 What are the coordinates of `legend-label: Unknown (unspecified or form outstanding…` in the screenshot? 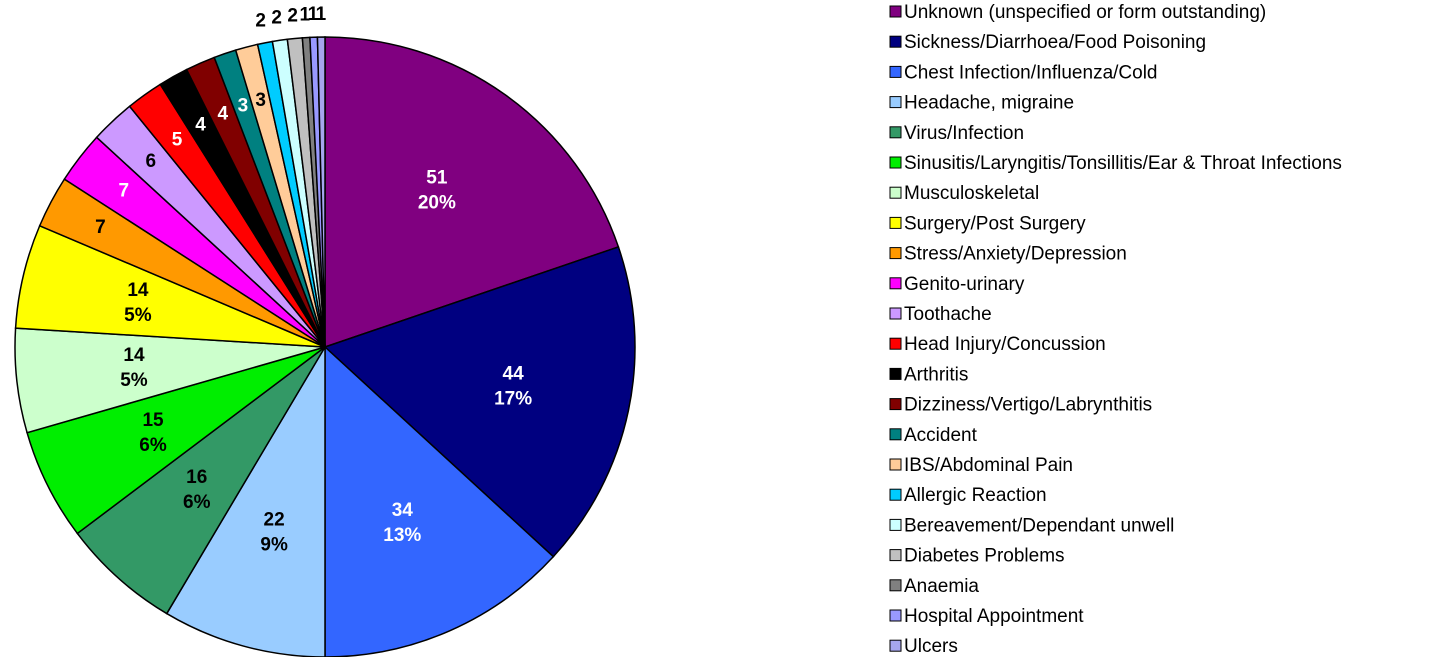 It's located at (1085, 12).